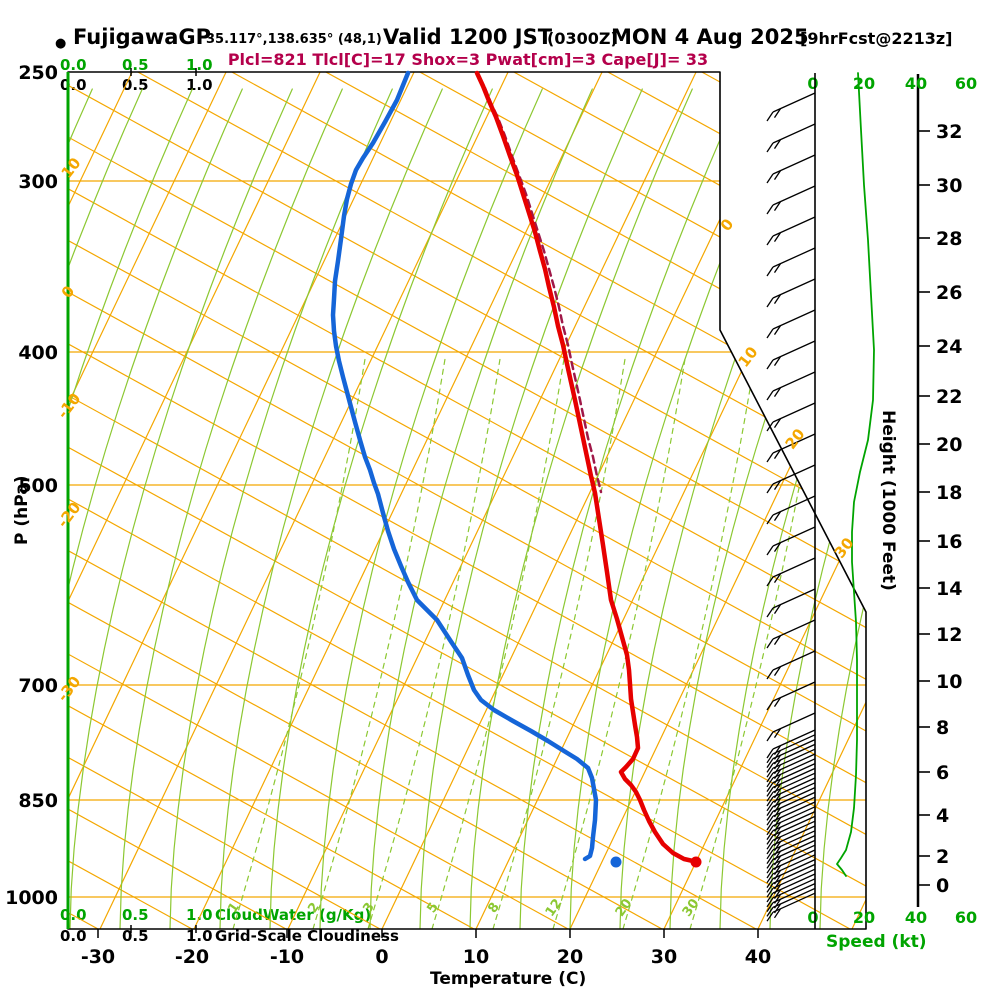 Image resolution: width=1000 pixels, height=1000 pixels. What do you see at coordinates (135, 915) in the screenshot?
I see `cloudwater-scale-bot-05: 0.5` at bounding box center [135, 915].